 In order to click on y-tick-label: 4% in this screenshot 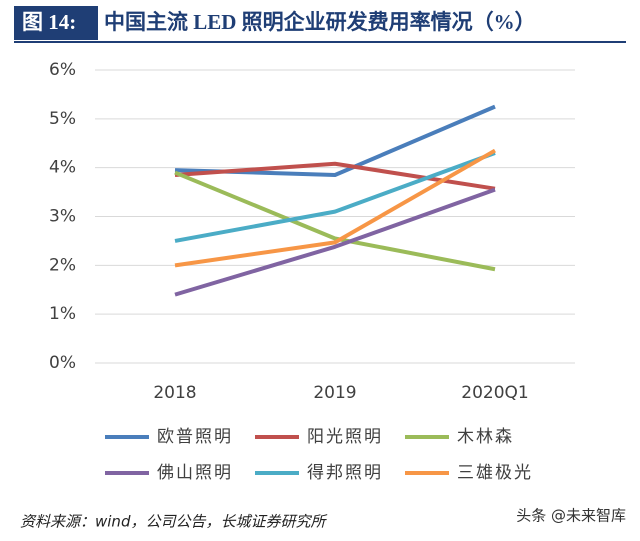, I will do `click(62, 168)`.